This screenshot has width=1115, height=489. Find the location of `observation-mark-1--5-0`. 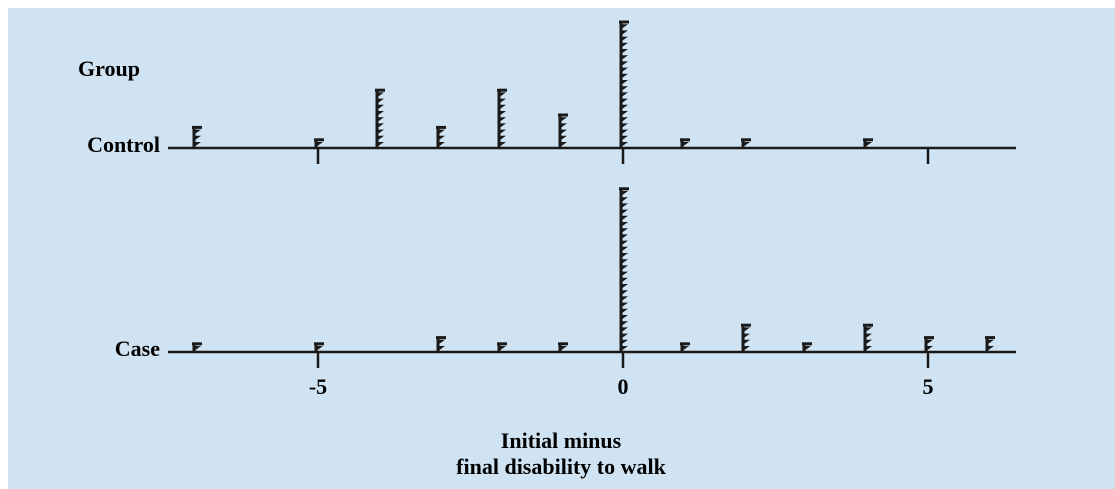

observation-mark-1--5-0 is located at coordinates (319, 348).